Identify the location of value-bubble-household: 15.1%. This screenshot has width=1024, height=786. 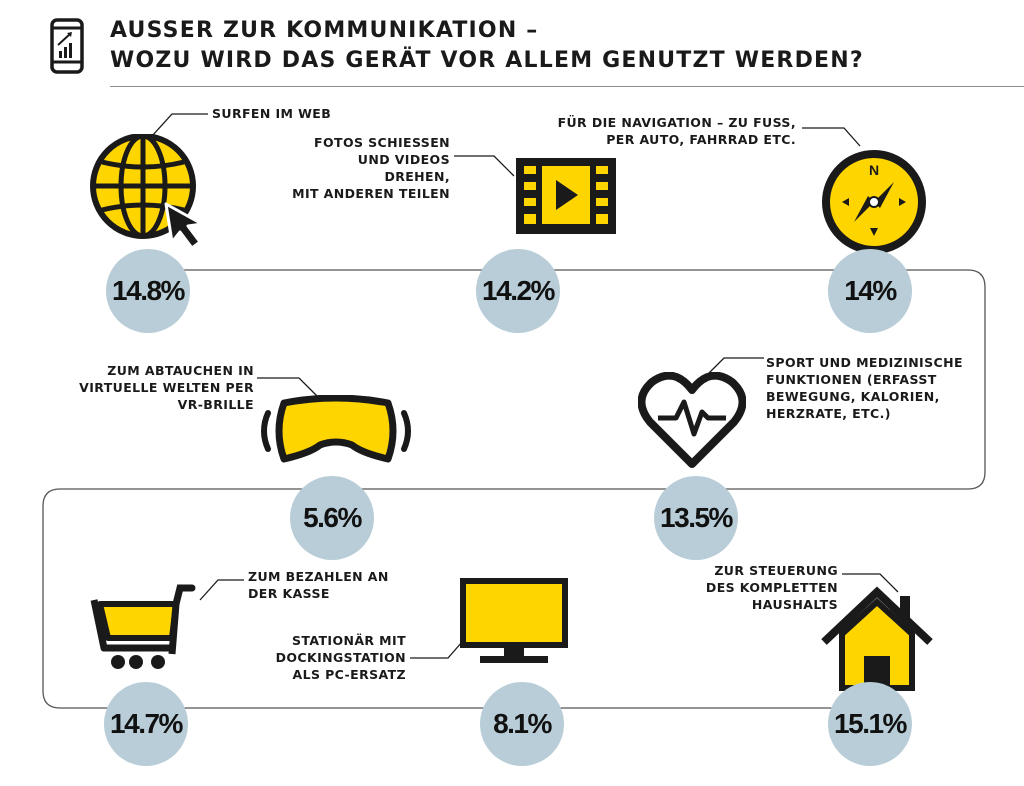
(870, 724).